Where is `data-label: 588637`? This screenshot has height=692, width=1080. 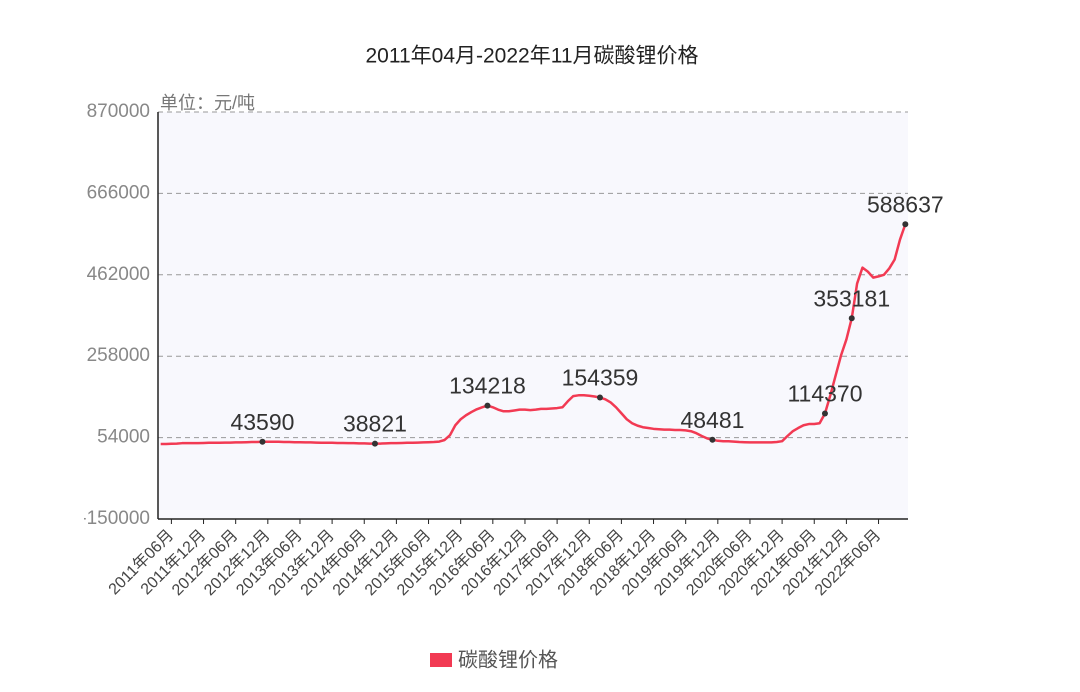
data-label: 588637 is located at coordinates (905, 204).